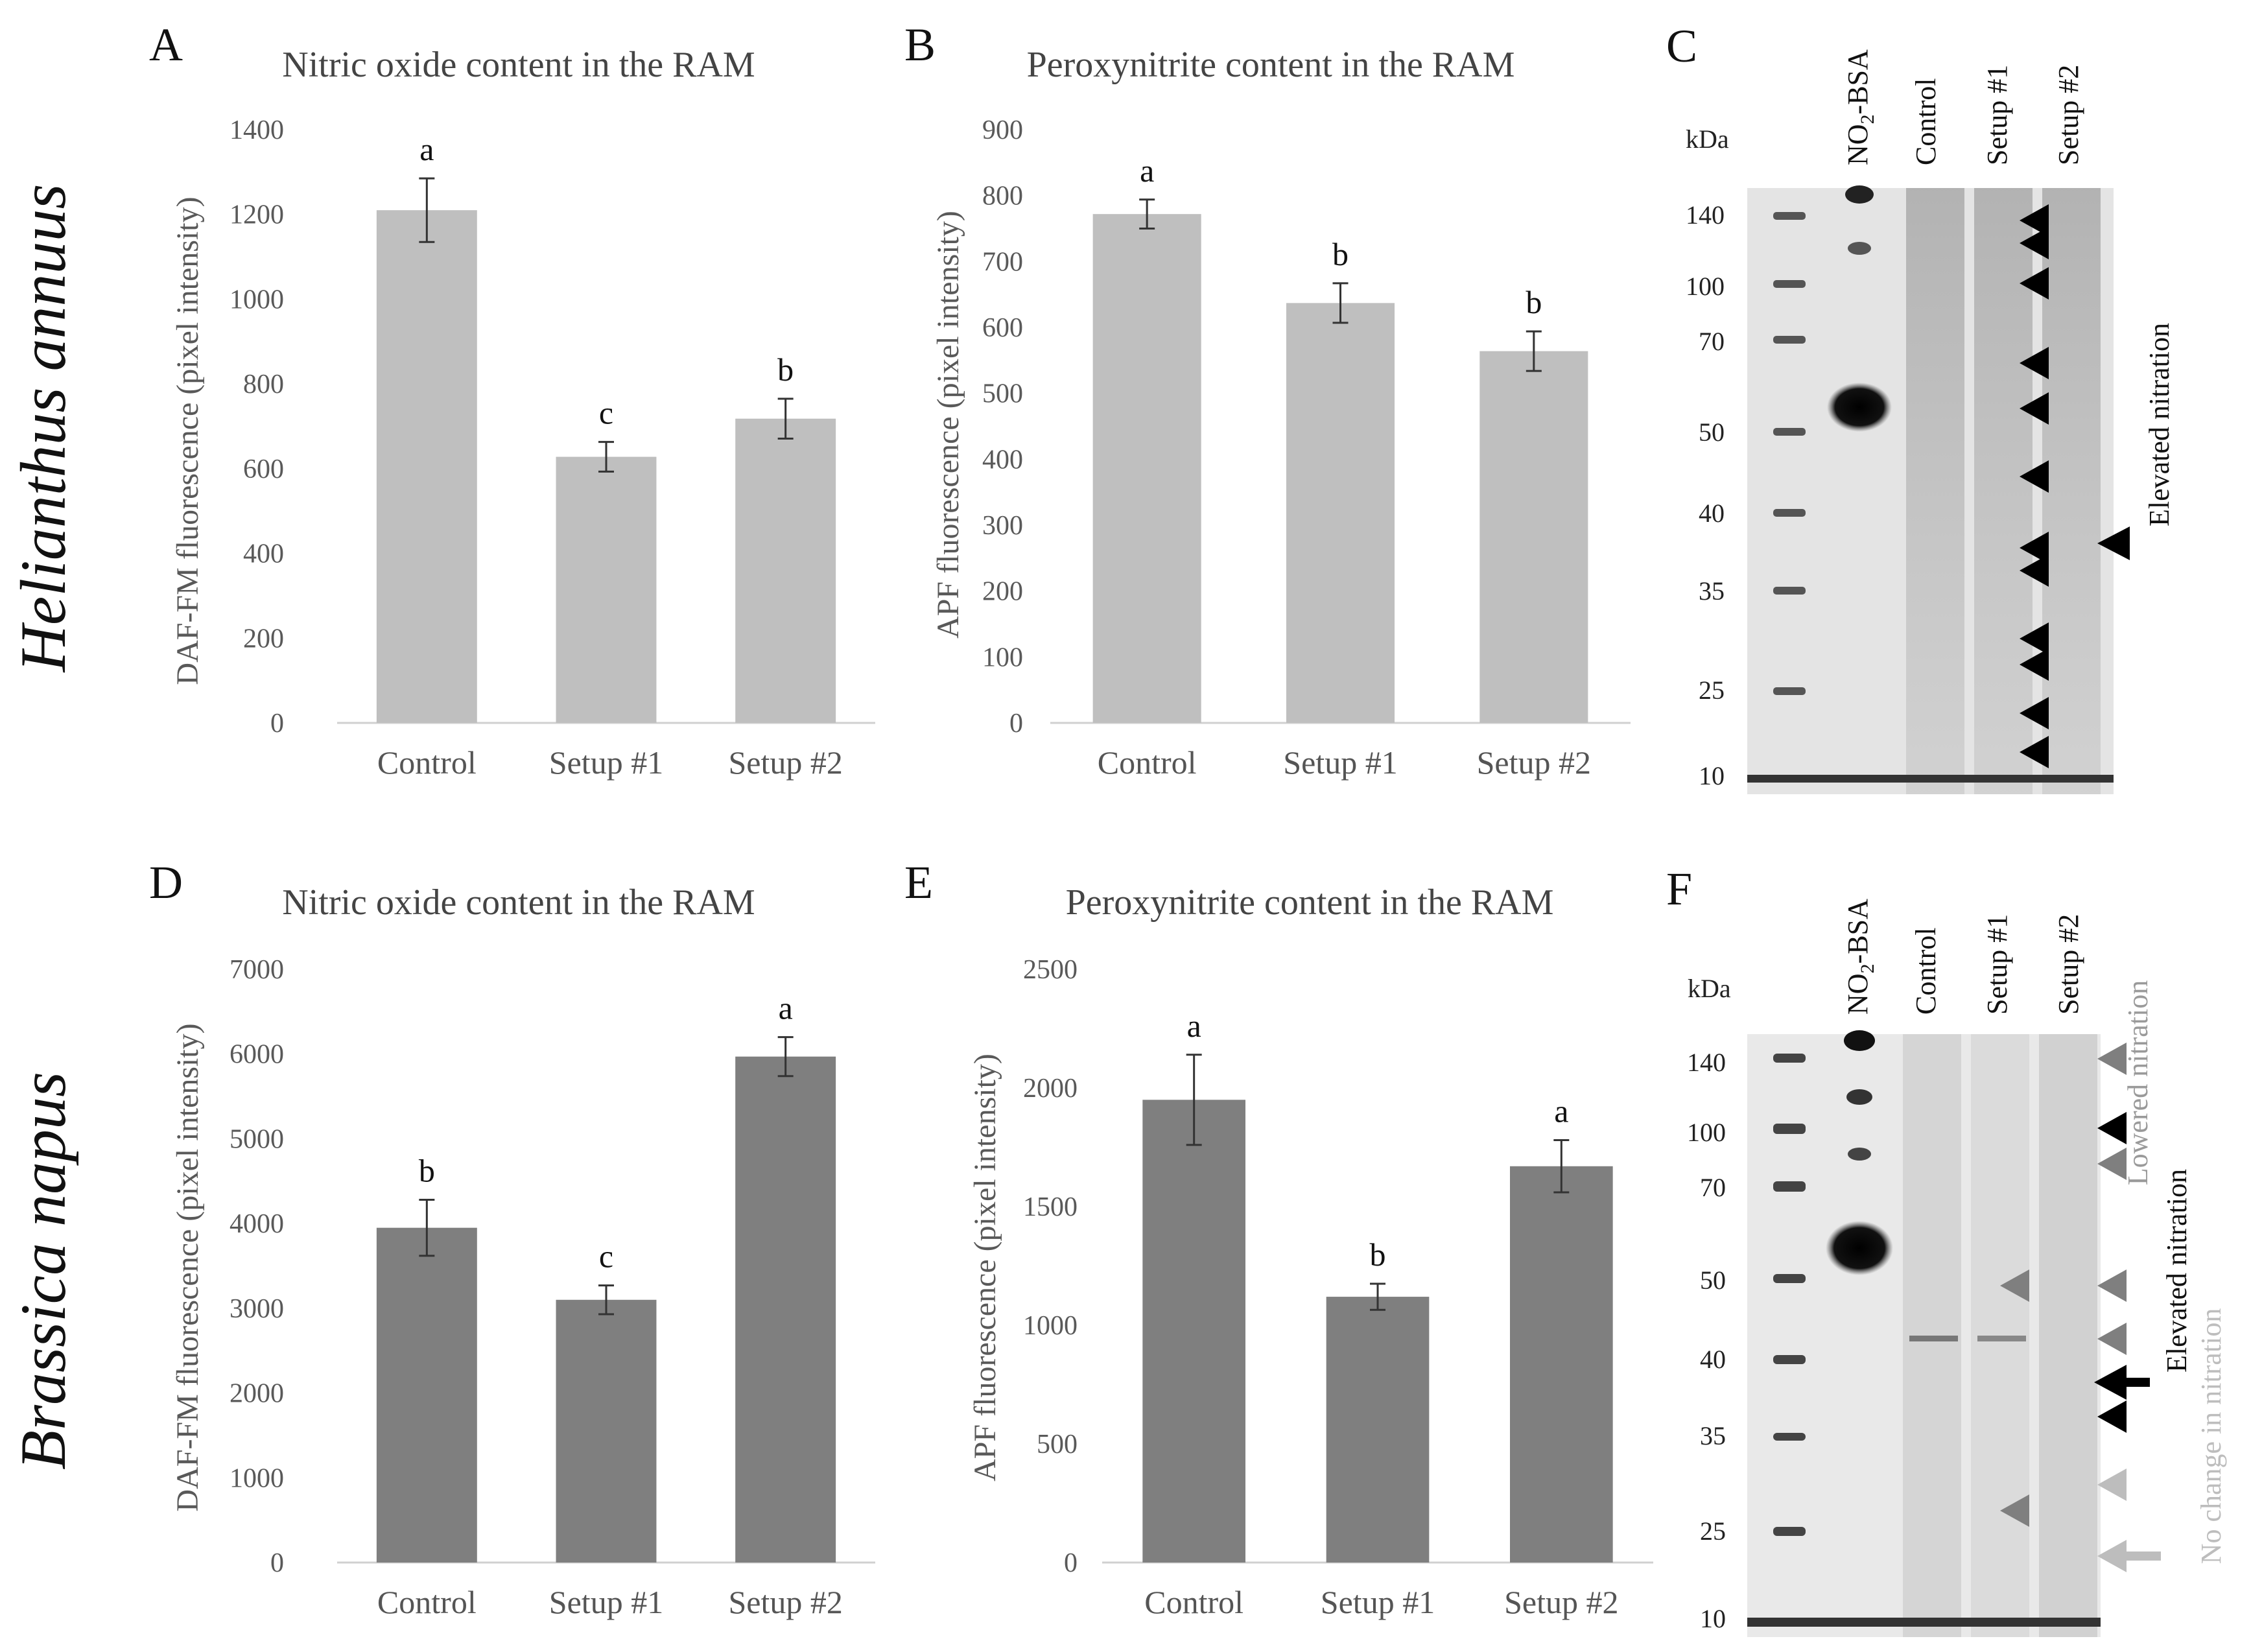  Describe the element at coordinates (1682, 46) in the screenshot. I see `panel-letter: C` at that location.